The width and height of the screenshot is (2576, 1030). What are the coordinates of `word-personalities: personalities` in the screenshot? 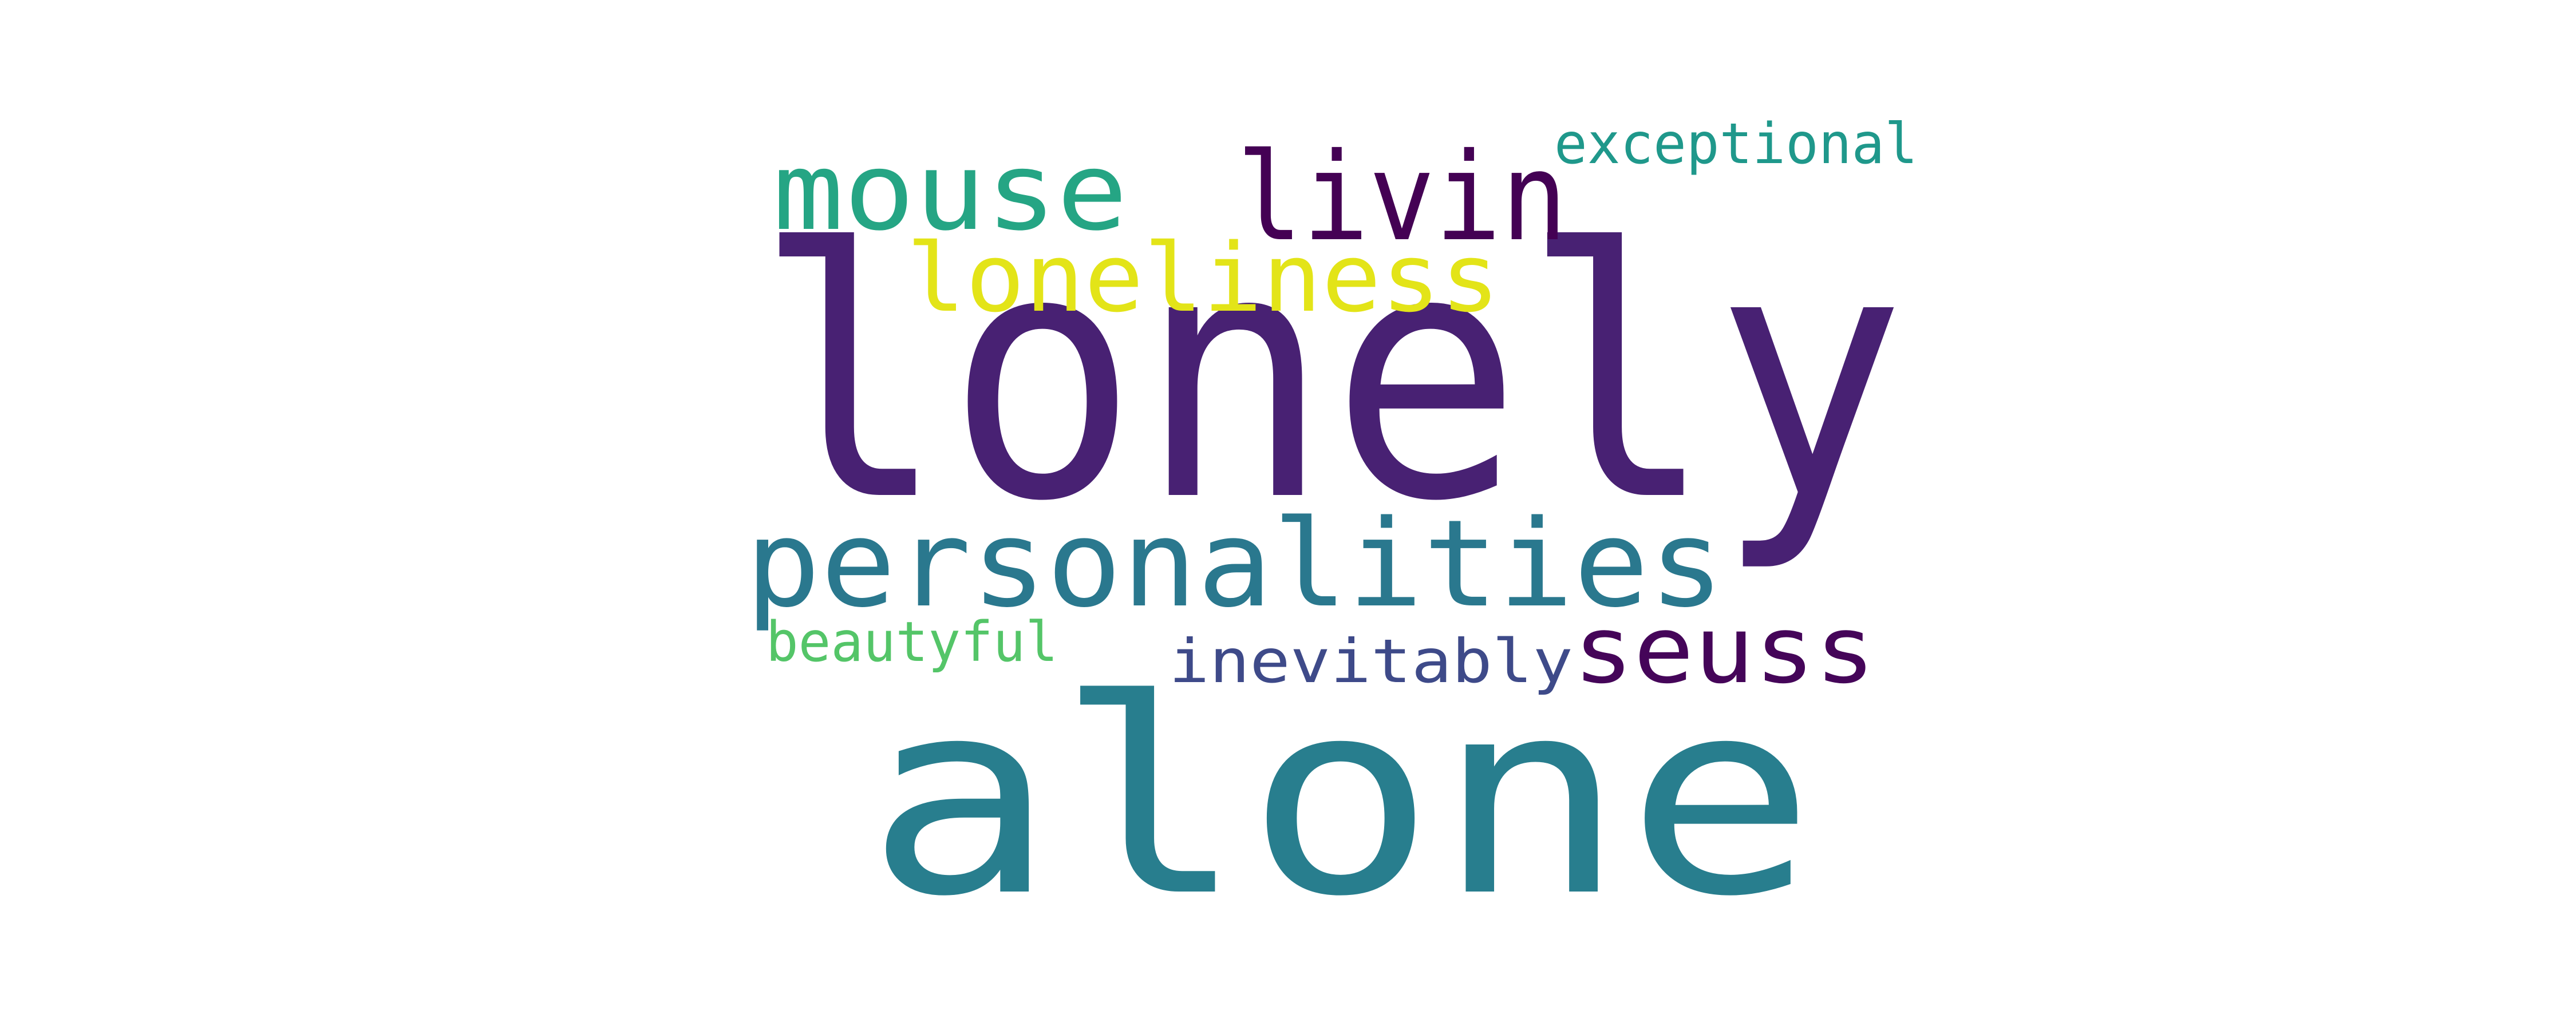 It's located at (1234, 564).